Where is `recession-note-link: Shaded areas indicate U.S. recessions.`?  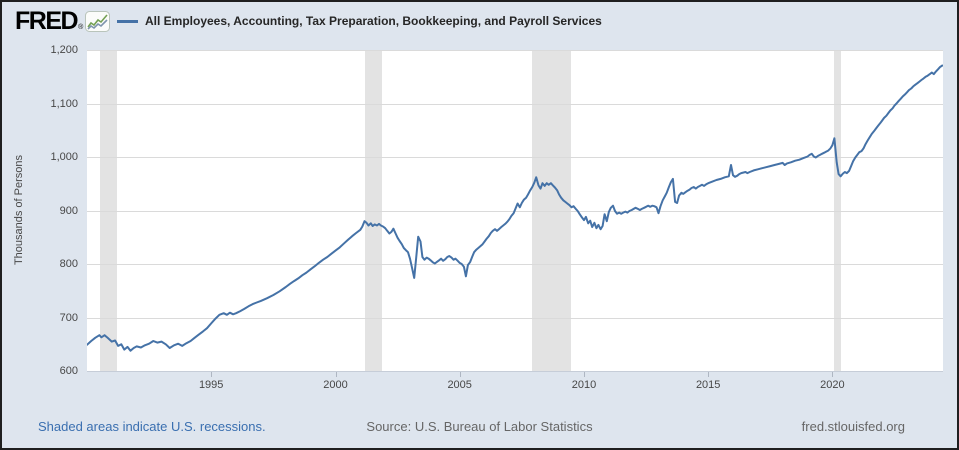
recession-note-link: Shaded areas indicate U.S. recessions. is located at coordinates (152, 426).